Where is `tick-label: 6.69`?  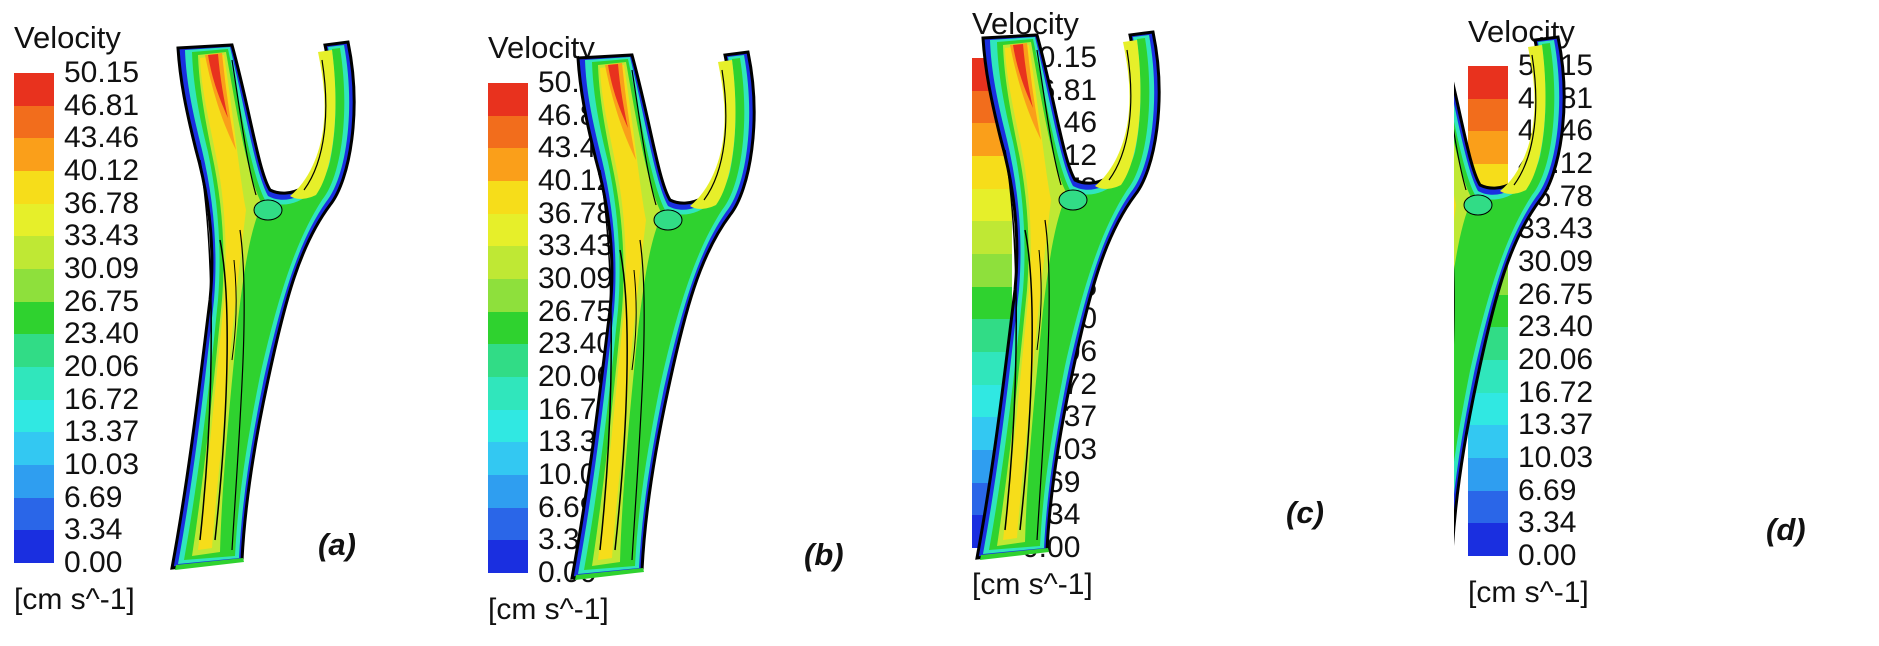 tick-label: 6.69 is located at coordinates (1547, 490).